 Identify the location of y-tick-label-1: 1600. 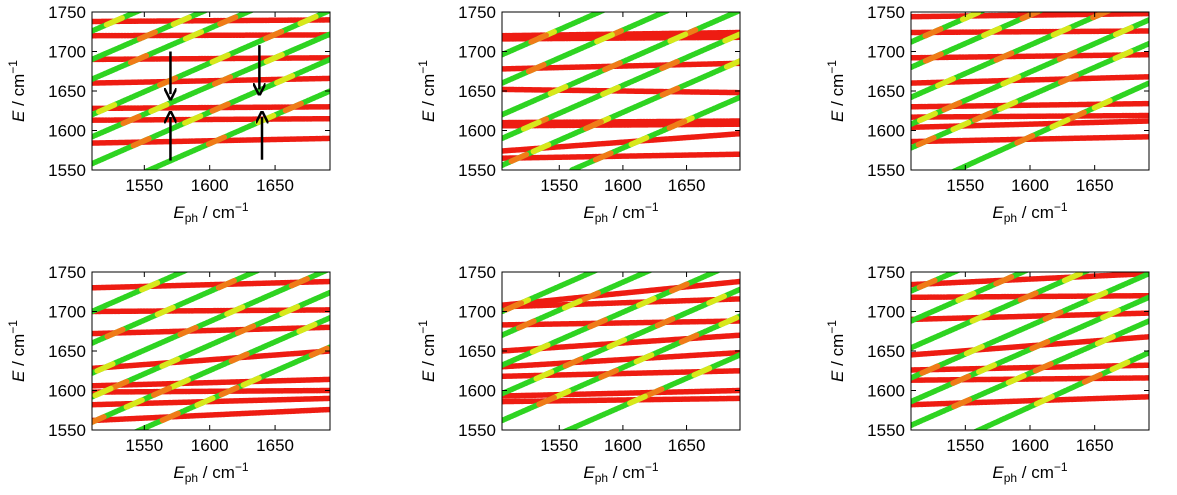
(477, 391).